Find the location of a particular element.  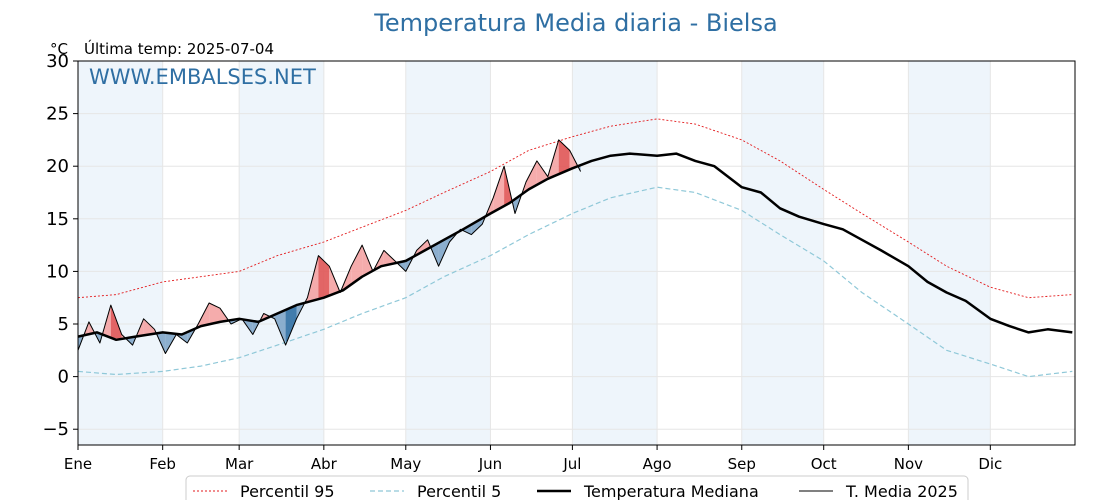

x-tick-label: Ago is located at coordinates (657, 464).